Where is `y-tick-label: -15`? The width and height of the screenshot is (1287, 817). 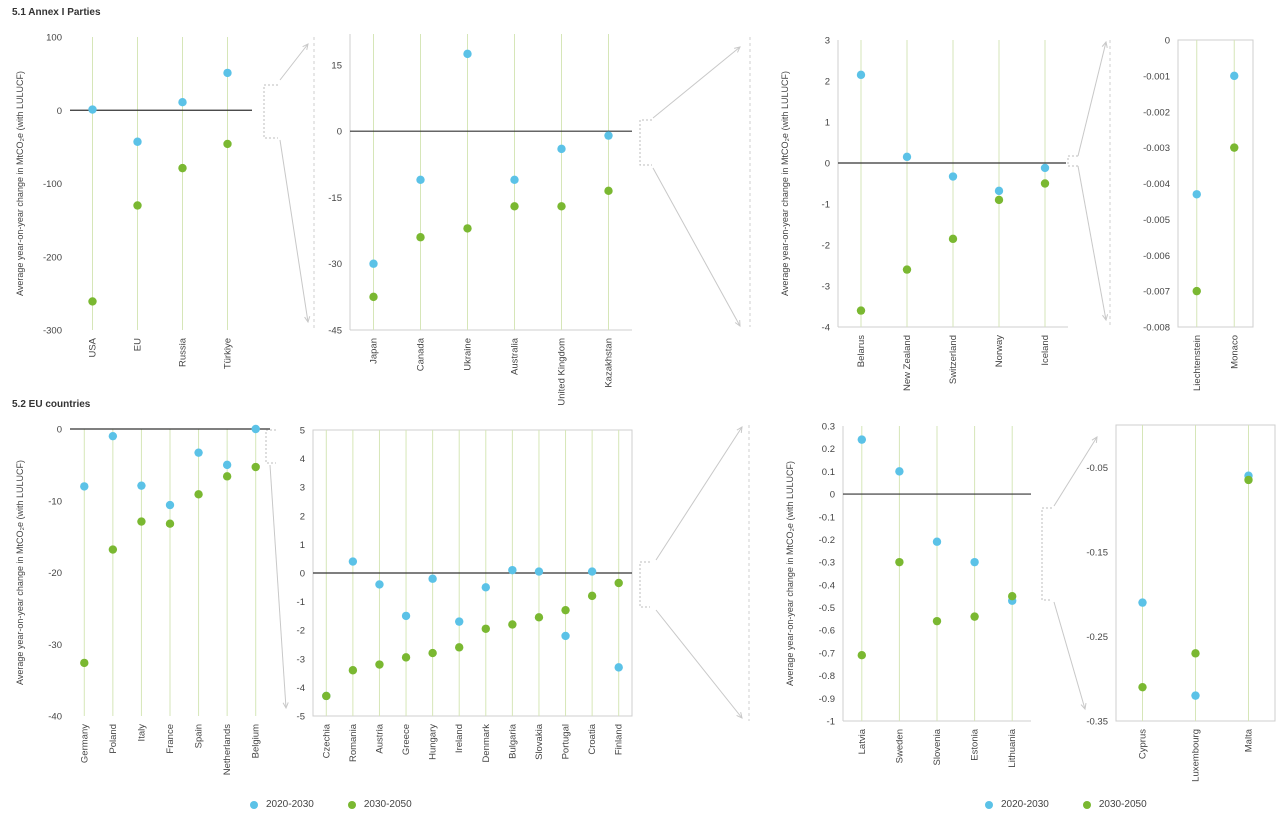 y-tick-label: -15 is located at coordinates (335, 198).